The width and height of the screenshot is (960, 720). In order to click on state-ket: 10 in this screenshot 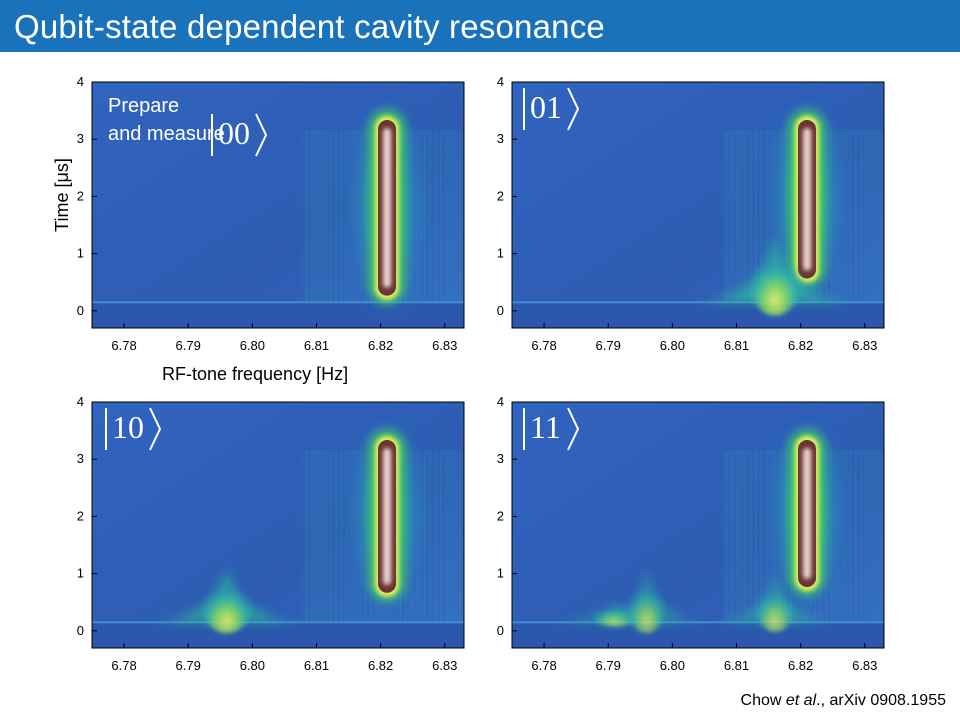, I will do `click(133, 429)`.